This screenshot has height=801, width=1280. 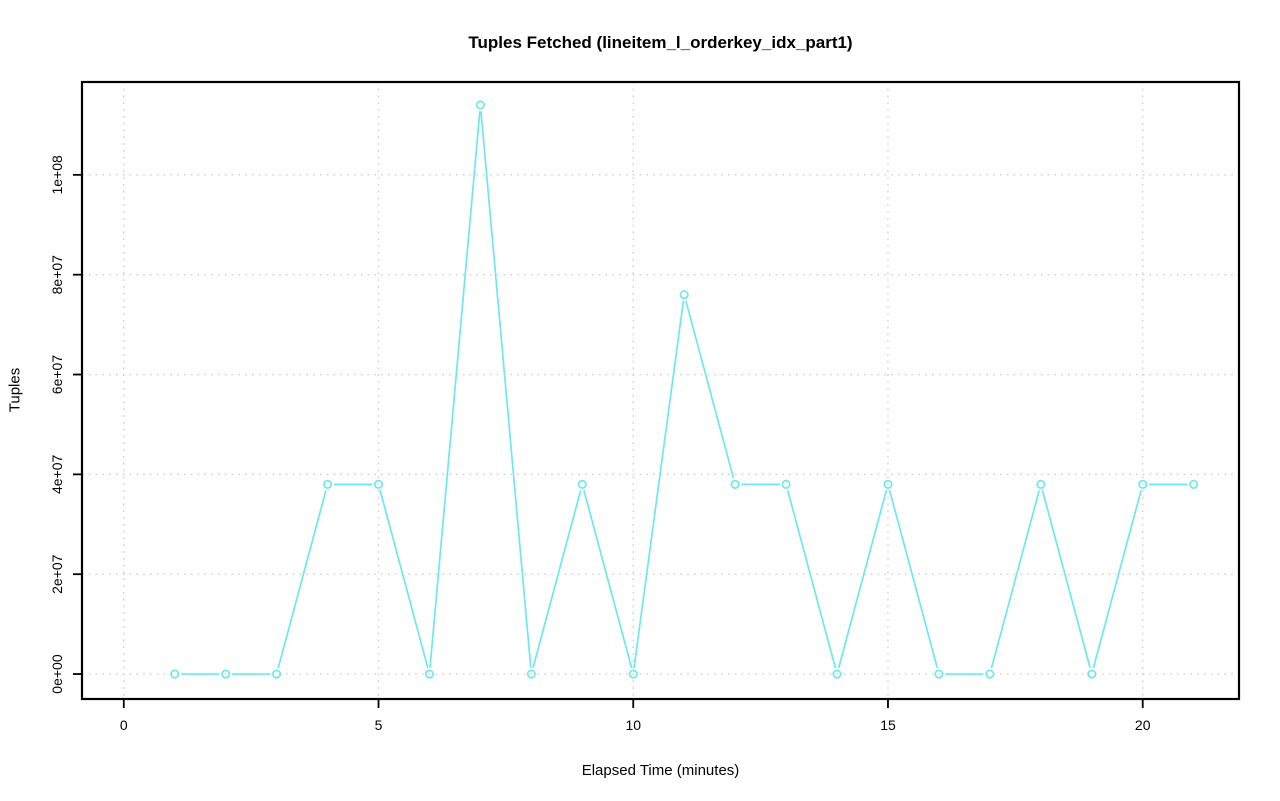 I want to click on y-tick-label: 6e+07, so click(x=57, y=375).